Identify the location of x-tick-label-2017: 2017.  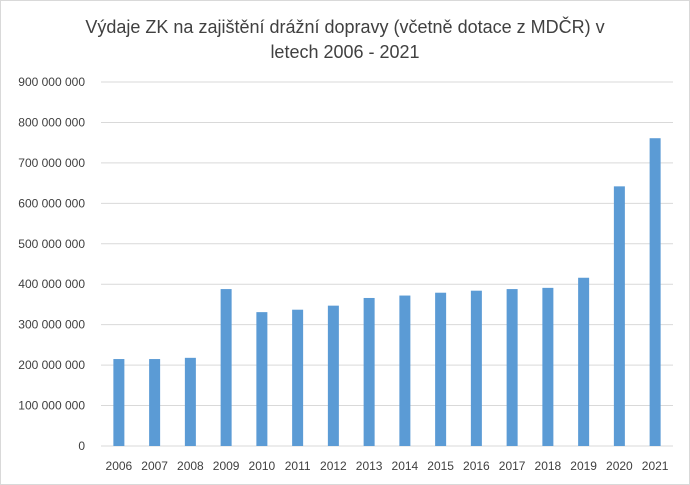
(512, 466).